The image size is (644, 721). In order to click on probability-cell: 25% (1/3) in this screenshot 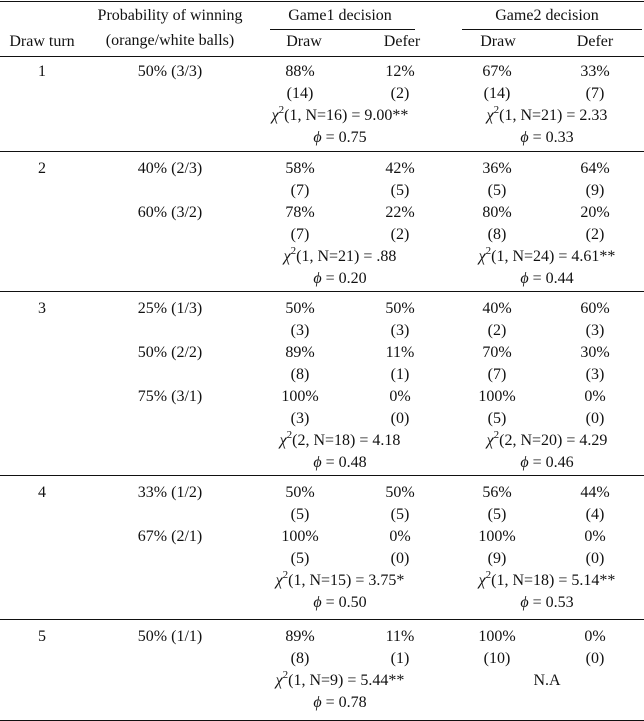, I will do `click(170, 308)`.